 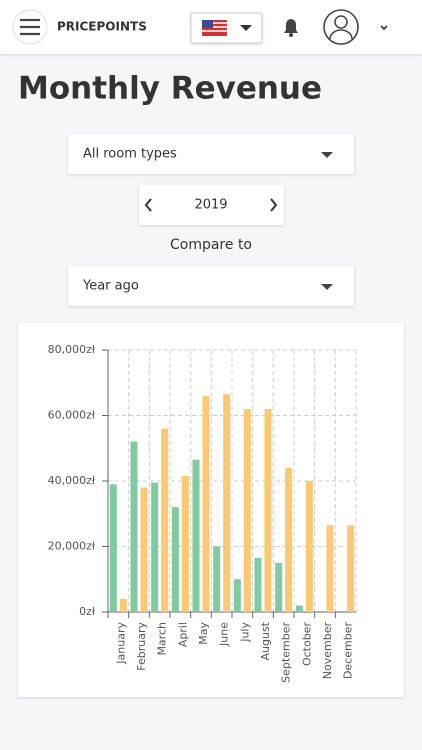 What do you see at coordinates (211, 154) in the screenshot?
I see `room-type-select: All room types` at bounding box center [211, 154].